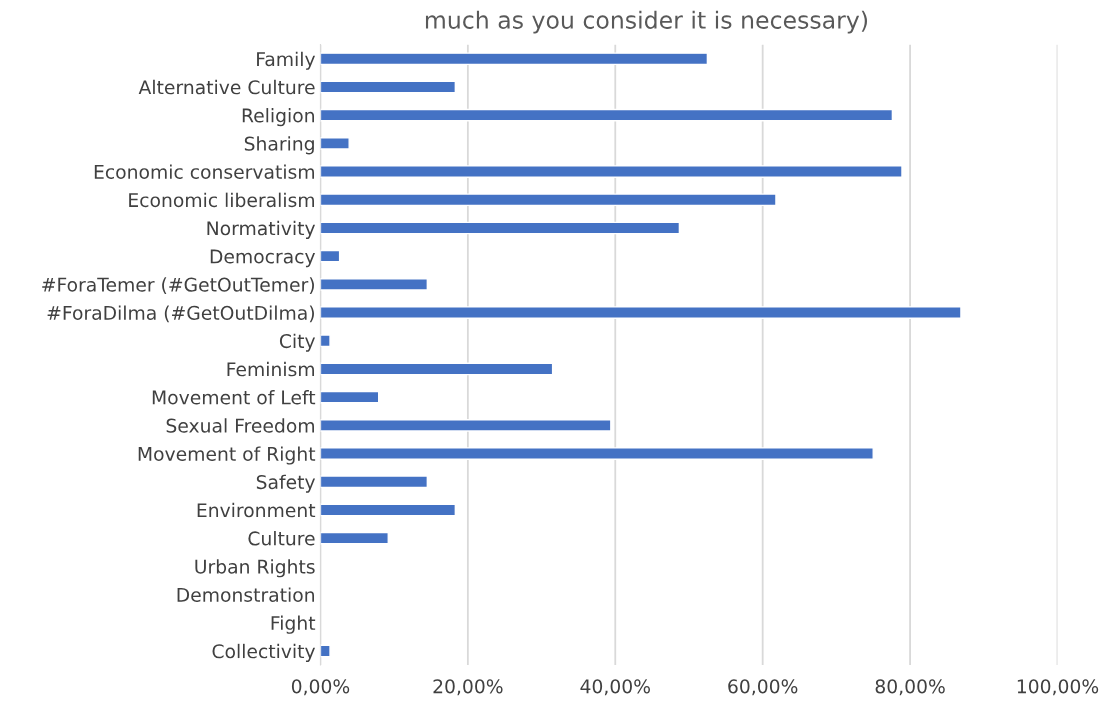  Describe the element at coordinates (180, 314) in the screenshot. I see `y-tick-label: #ForaDilma (#GetOutDilma)` at that location.